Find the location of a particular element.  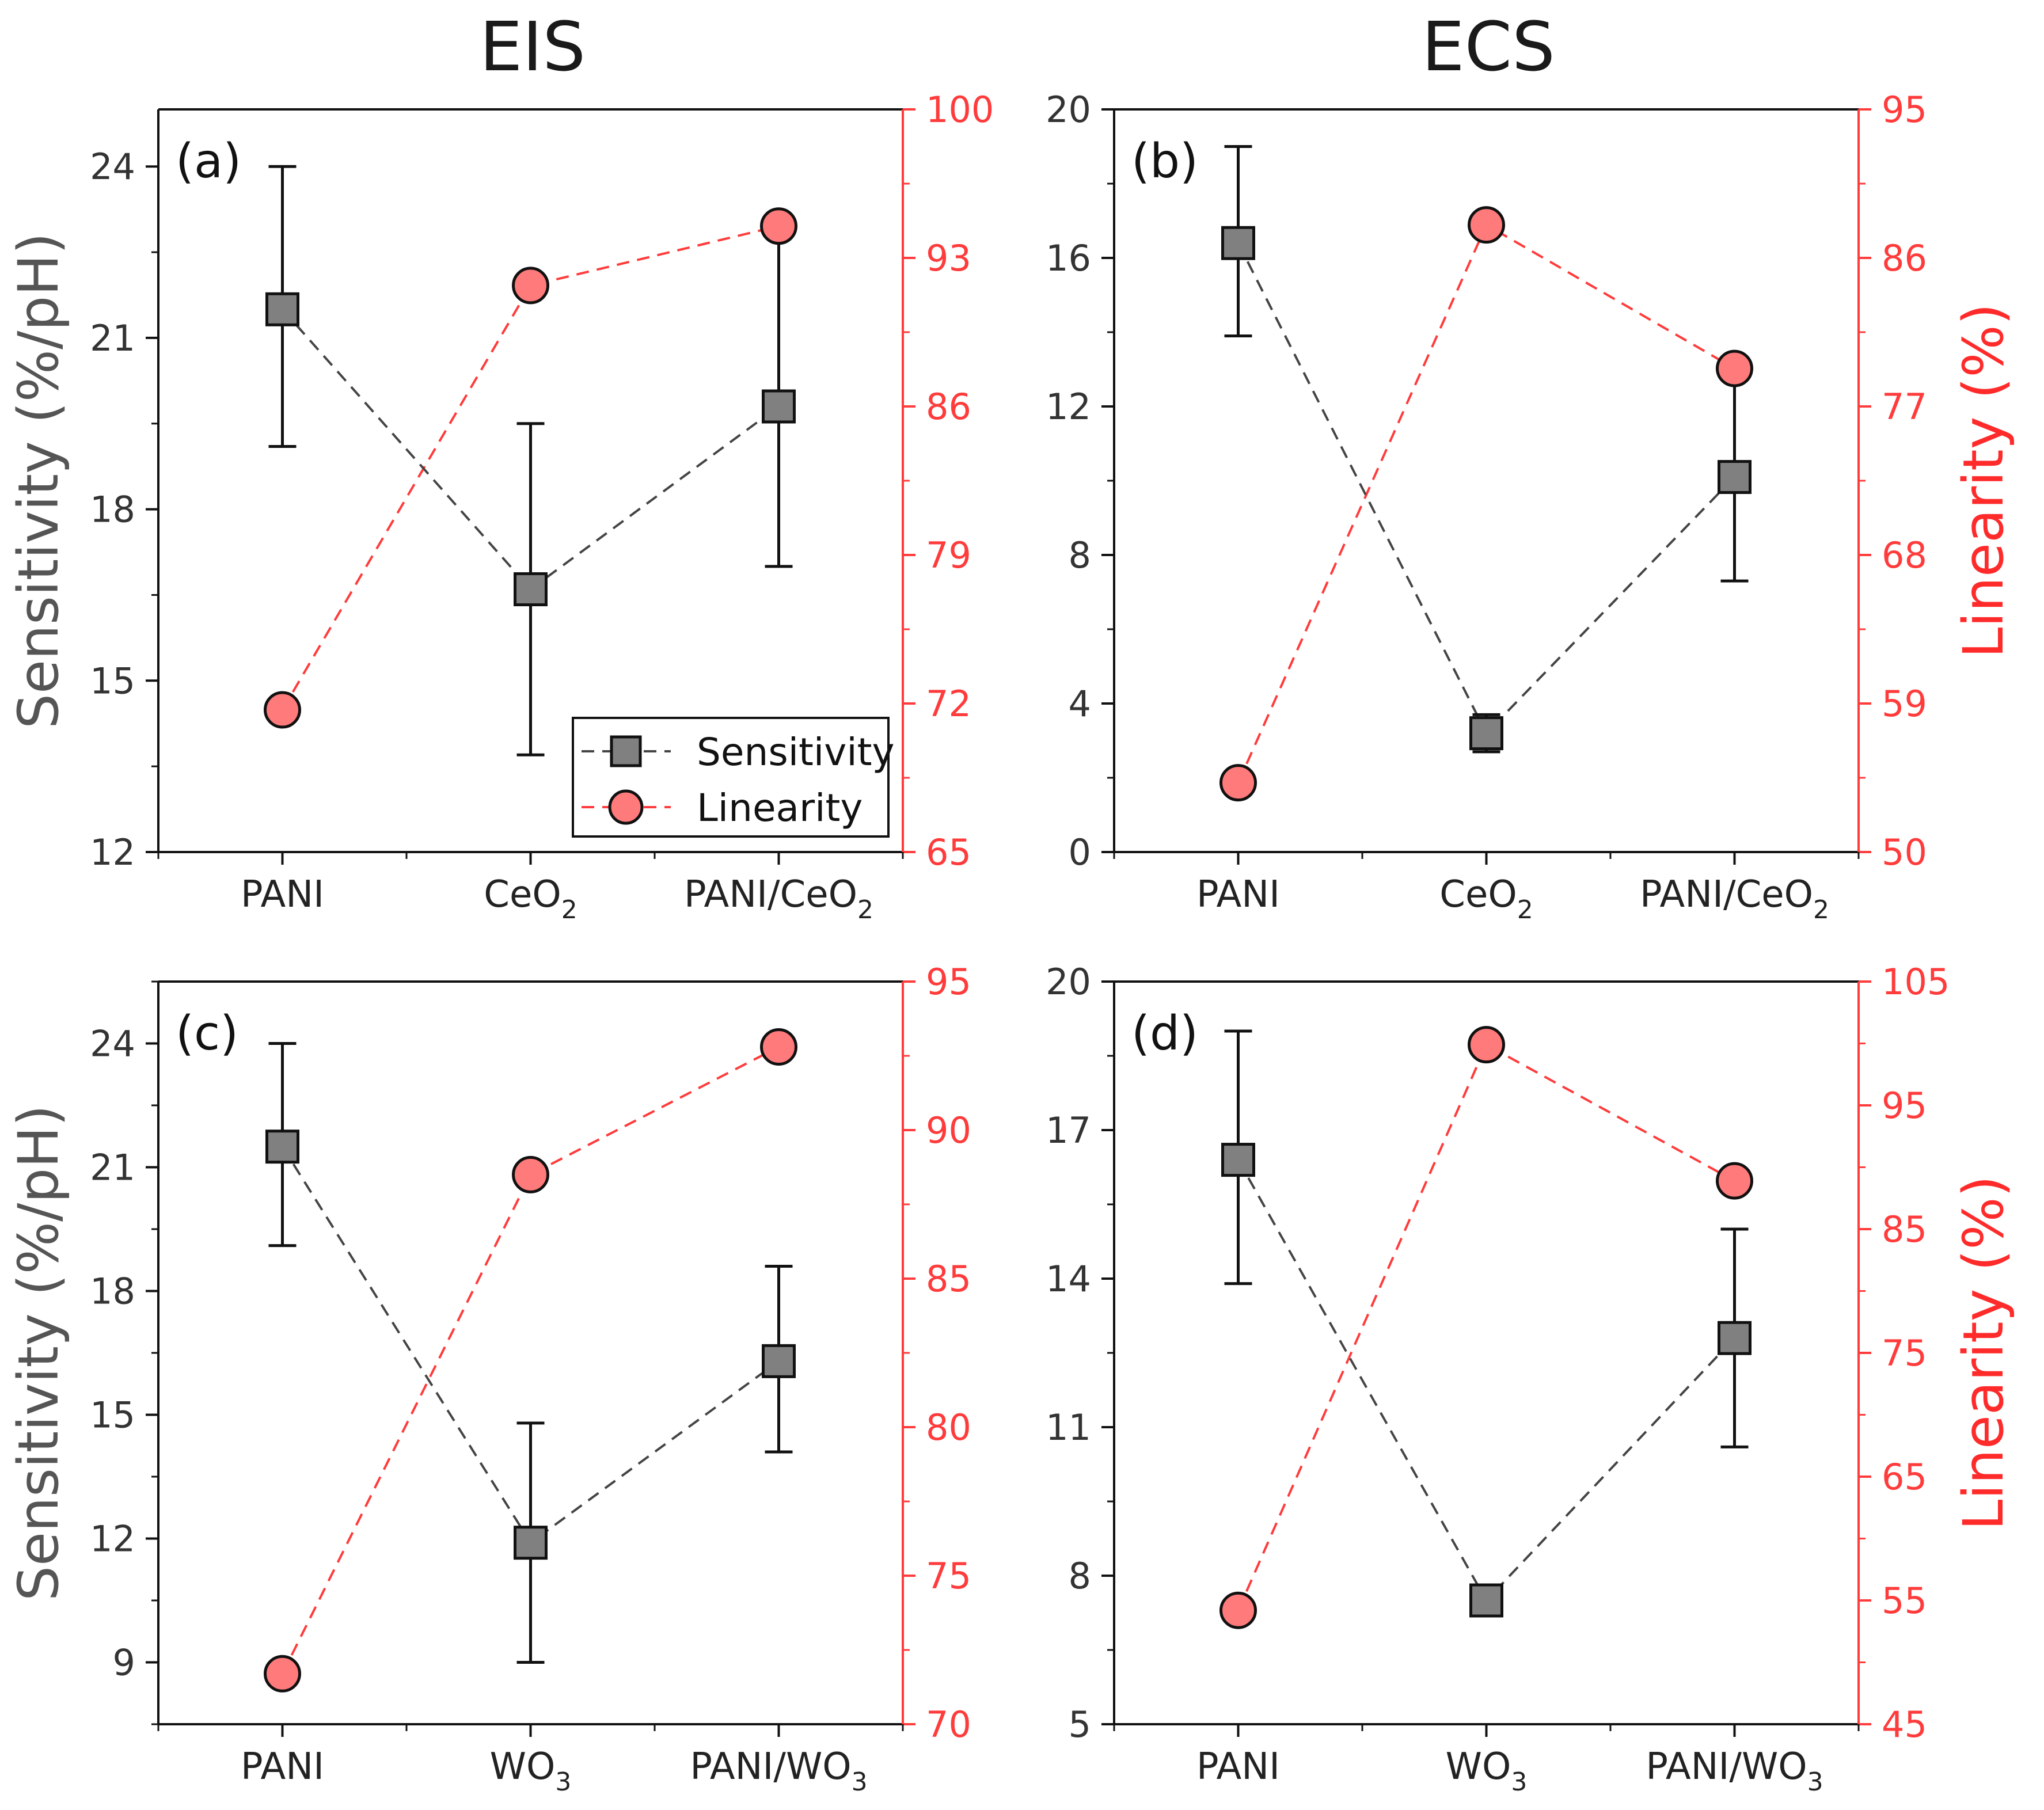

legend-label-sensitivity: Sensitivity is located at coordinates (796, 752).